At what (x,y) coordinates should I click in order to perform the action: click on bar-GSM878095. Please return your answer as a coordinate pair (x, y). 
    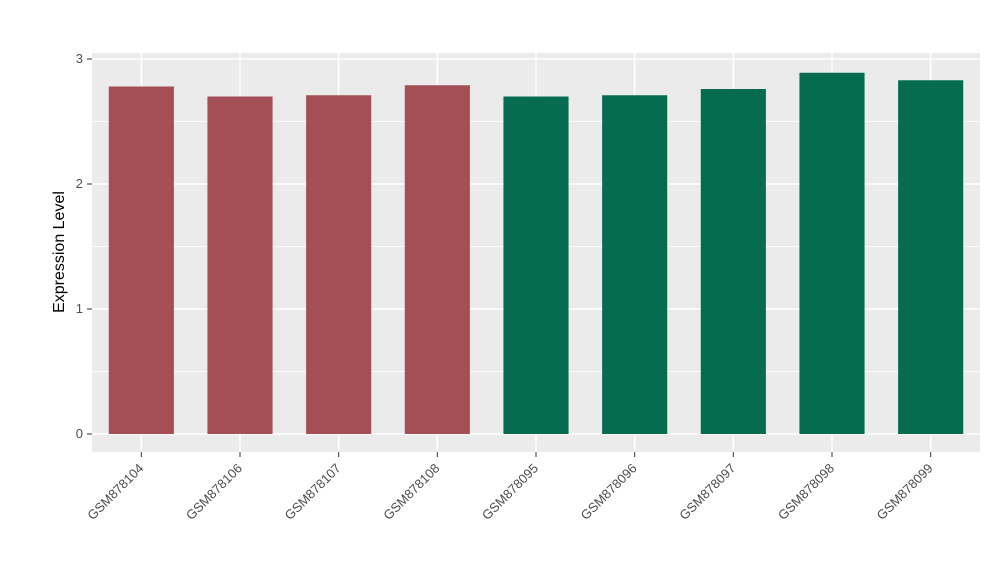
    Looking at the image, I should click on (536, 265).